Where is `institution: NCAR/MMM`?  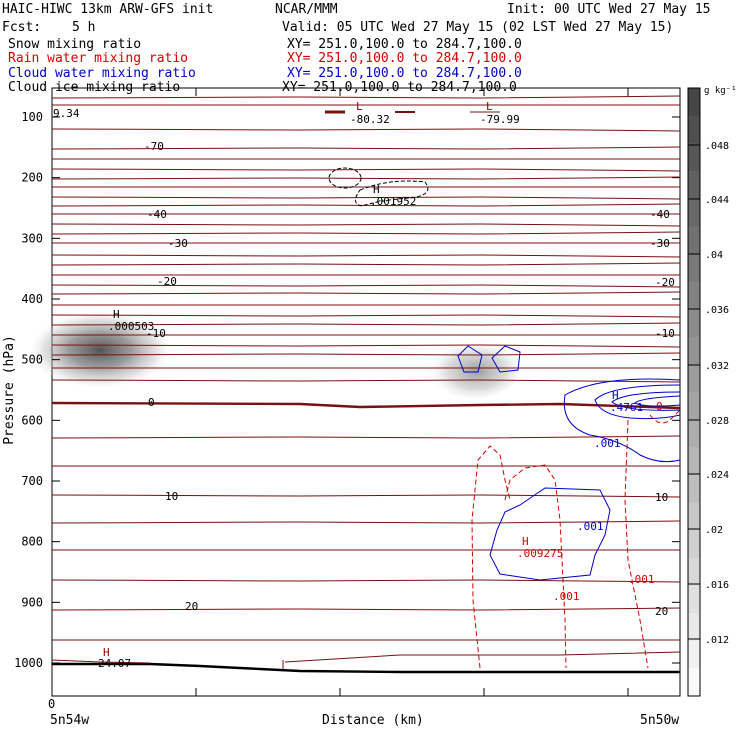
institution: NCAR/MMM is located at coordinates (306, 9).